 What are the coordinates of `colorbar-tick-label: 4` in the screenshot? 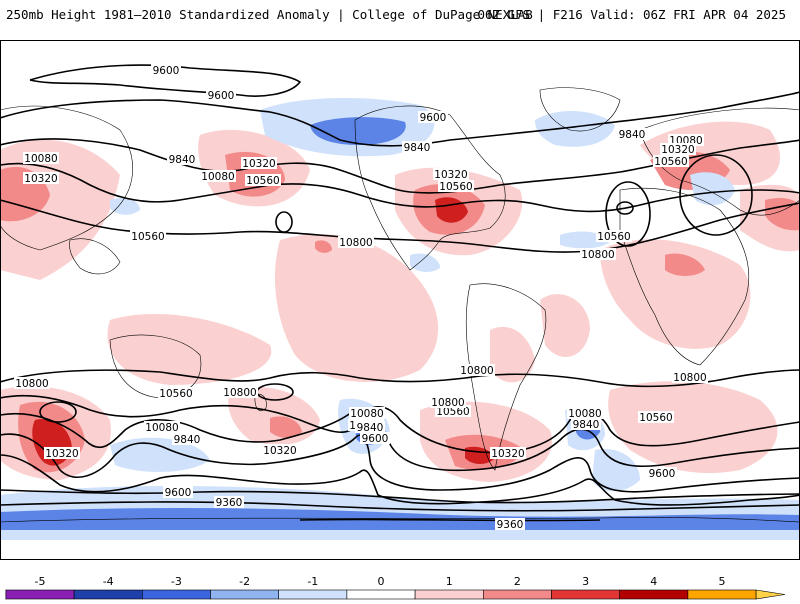 It's located at (653, 581).